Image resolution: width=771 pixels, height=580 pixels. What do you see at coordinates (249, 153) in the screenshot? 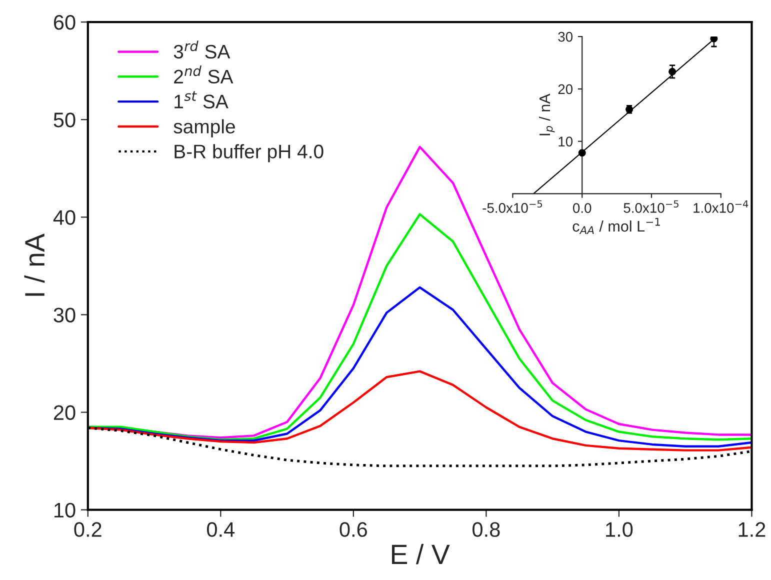
I see `legend-label: B-R buffer pH 4.0` at bounding box center [249, 153].